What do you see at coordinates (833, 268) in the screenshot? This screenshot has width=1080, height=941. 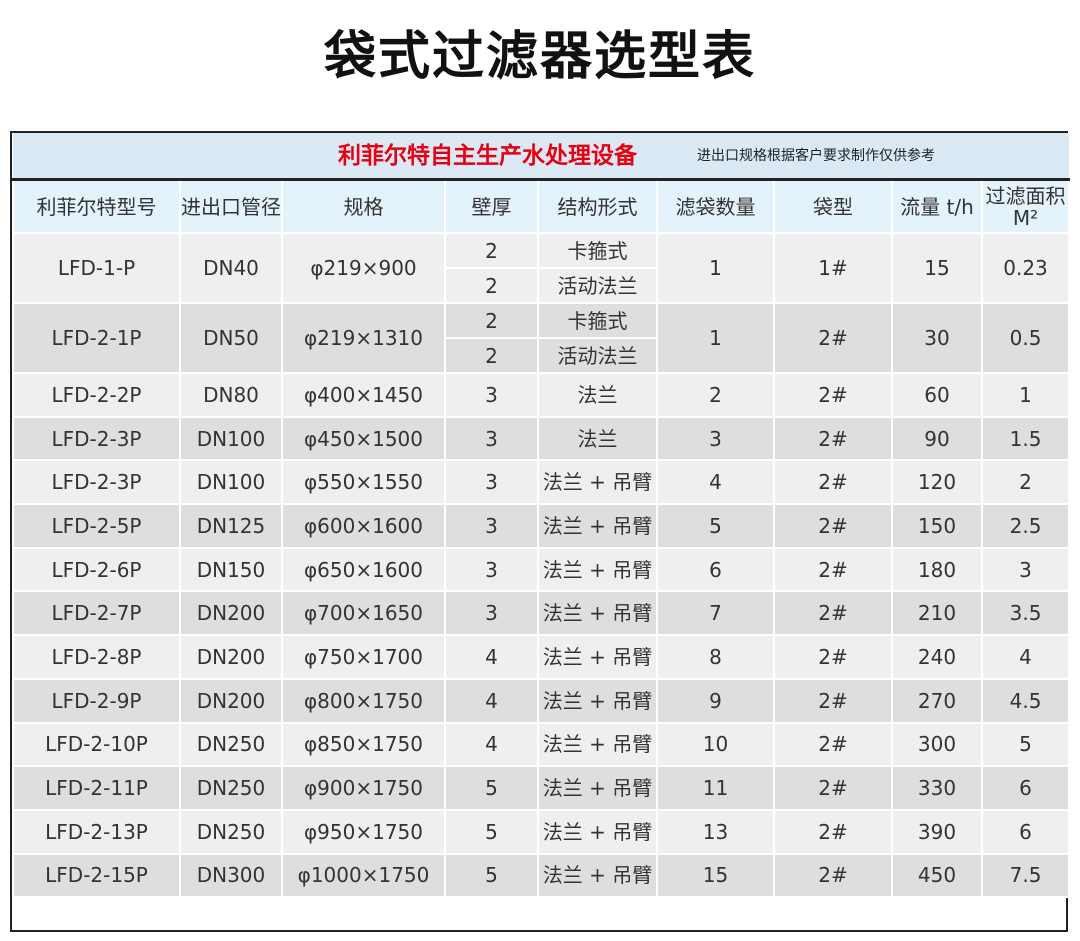 I see `bag-type-cell: 1#` at bounding box center [833, 268].